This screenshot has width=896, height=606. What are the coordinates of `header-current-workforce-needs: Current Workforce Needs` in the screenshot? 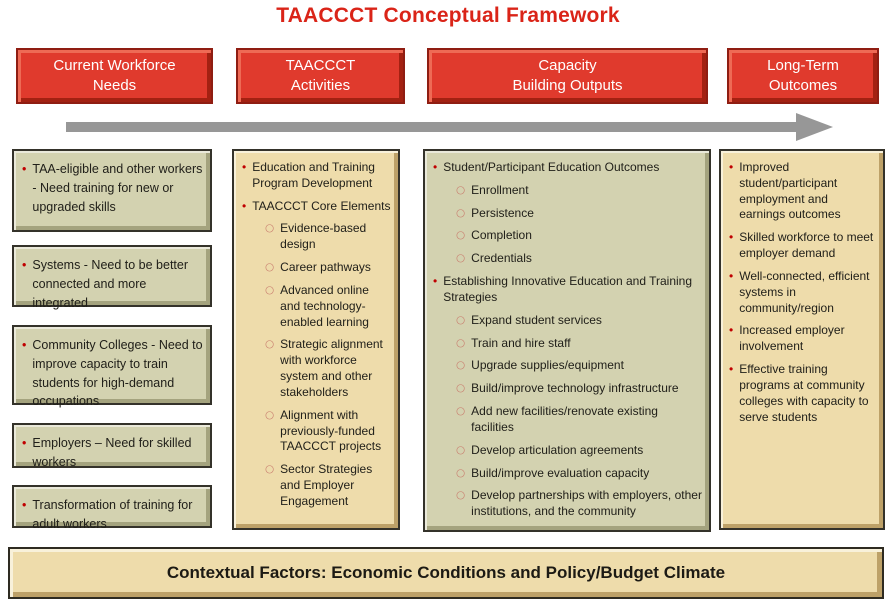 It's located at (114, 76).